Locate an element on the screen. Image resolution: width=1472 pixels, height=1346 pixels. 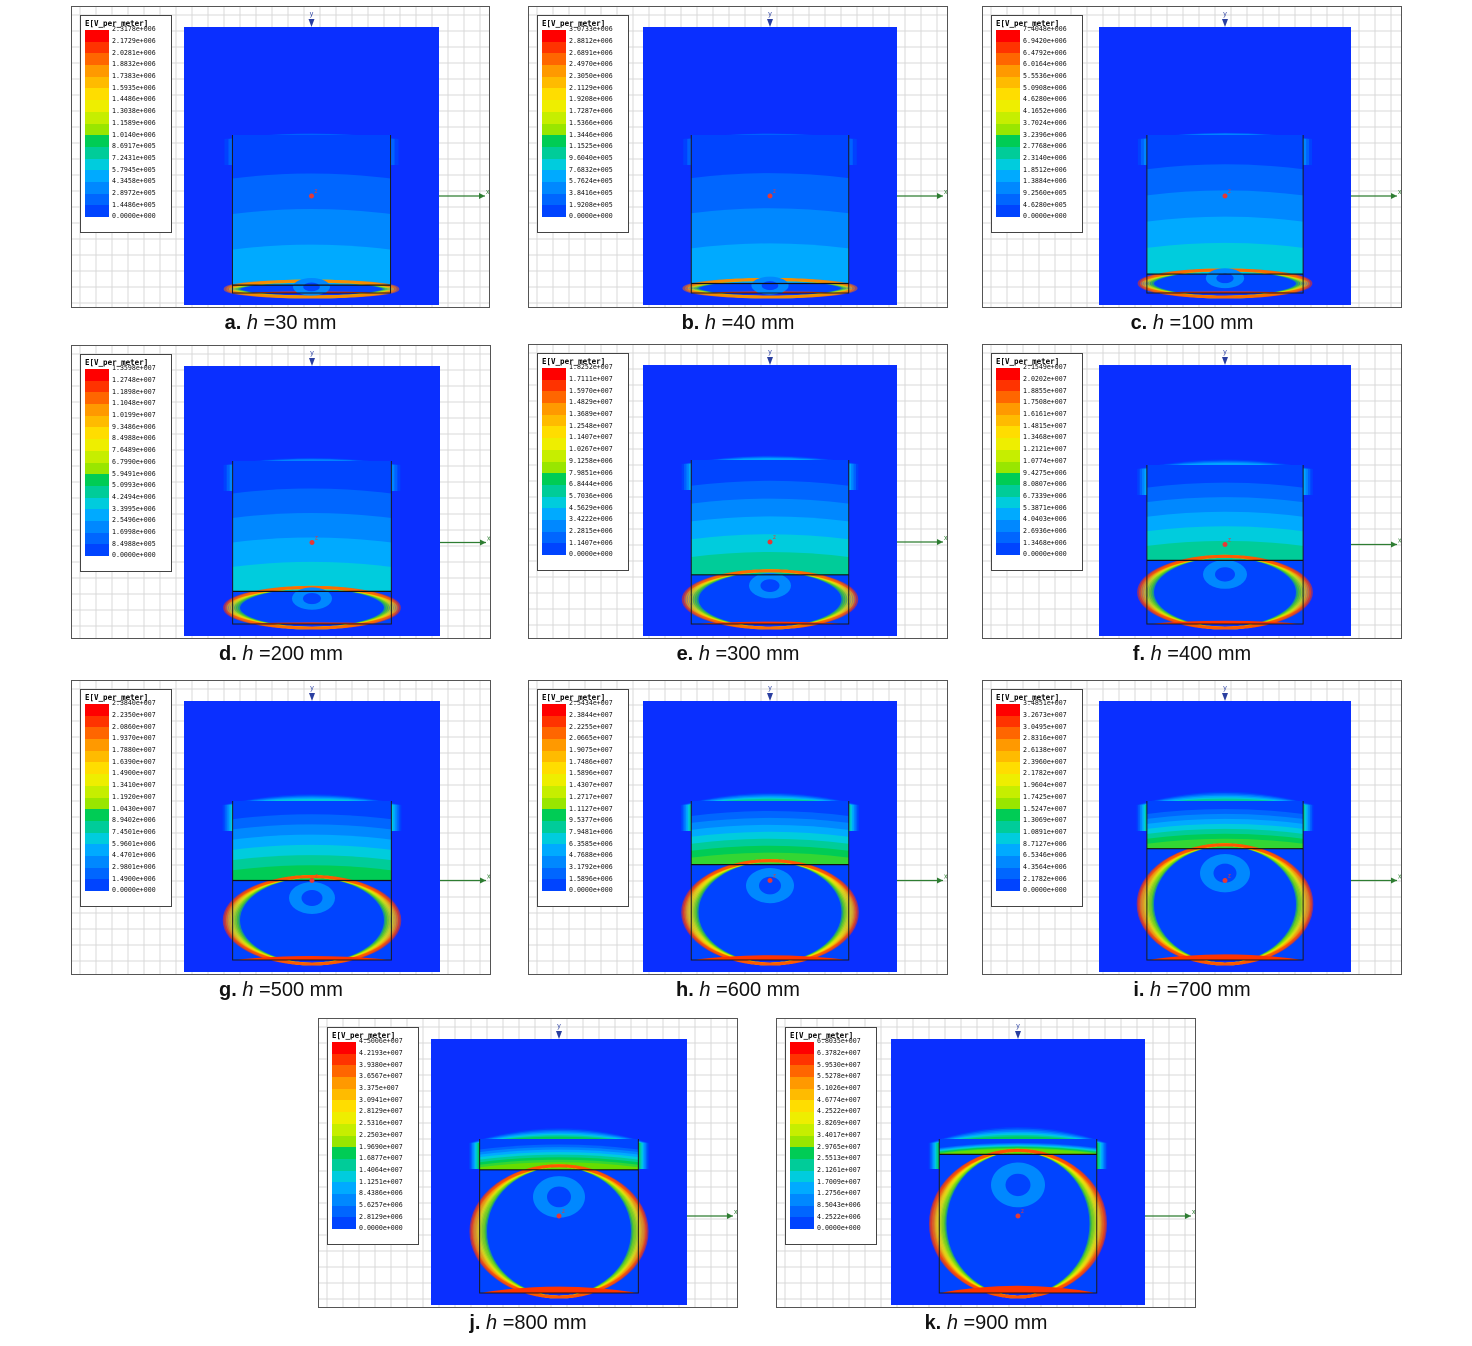
legend-value: 1.5366e+006 is located at coordinates (591, 122).